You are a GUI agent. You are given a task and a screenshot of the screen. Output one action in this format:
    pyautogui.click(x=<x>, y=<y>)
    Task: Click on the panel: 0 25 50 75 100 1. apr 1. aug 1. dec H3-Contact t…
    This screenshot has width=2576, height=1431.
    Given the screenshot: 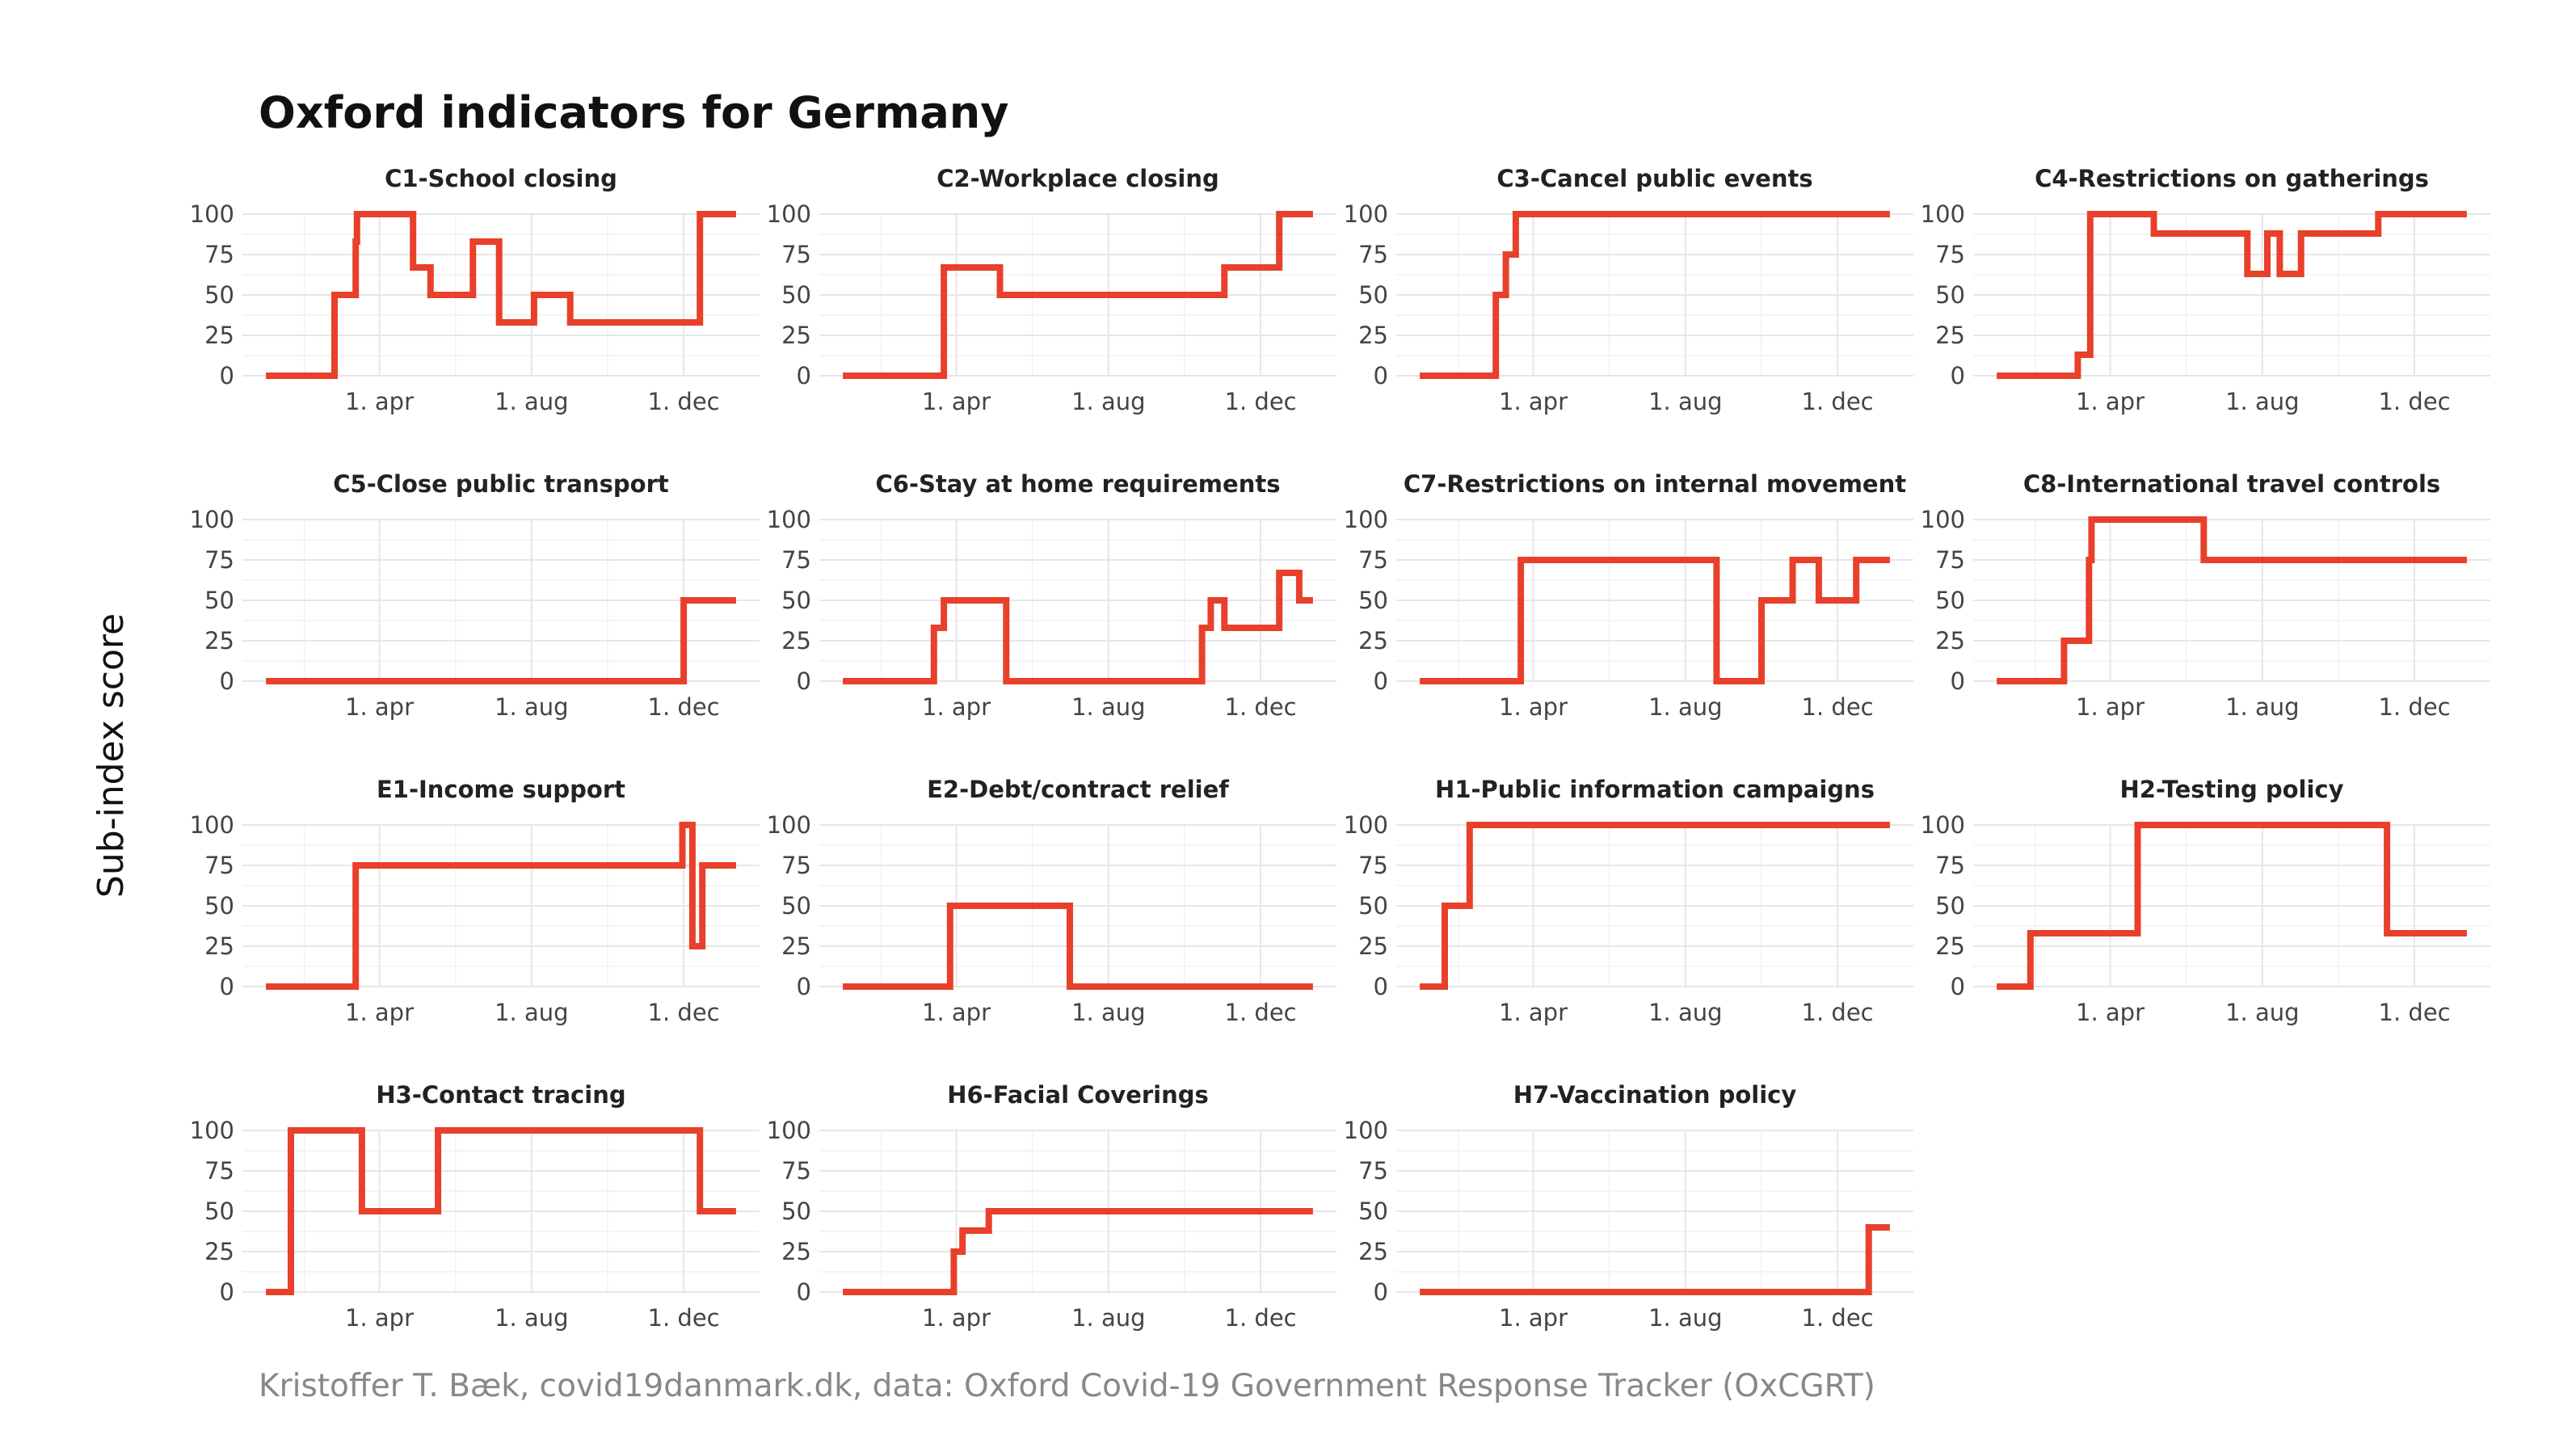 What is the action you would take?
    pyautogui.click(x=475, y=1206)
    